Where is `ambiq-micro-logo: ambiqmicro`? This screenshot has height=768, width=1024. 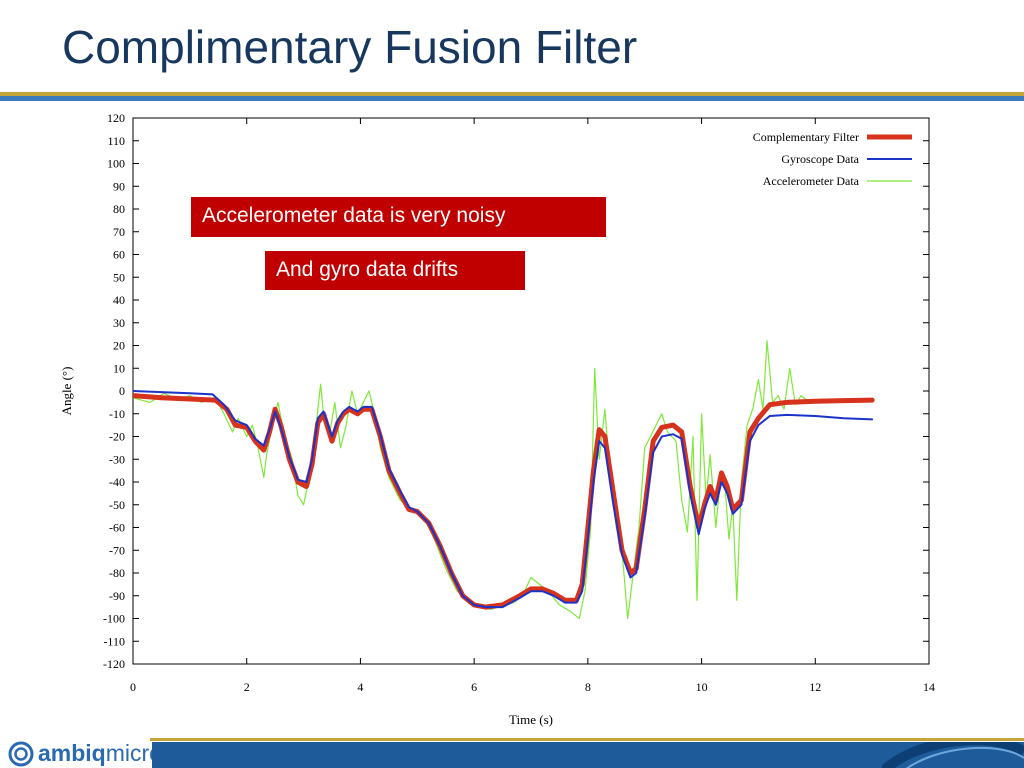 ambiq-micro-logo: ambiqmicro is located at coordinates (85, 753).